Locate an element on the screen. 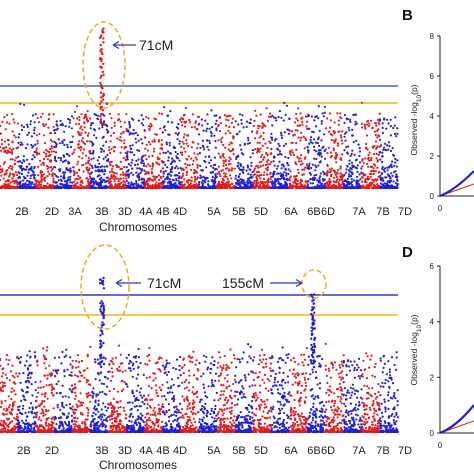  x-axis-title-top: Chromosomes is located at coordinates (138, 227).